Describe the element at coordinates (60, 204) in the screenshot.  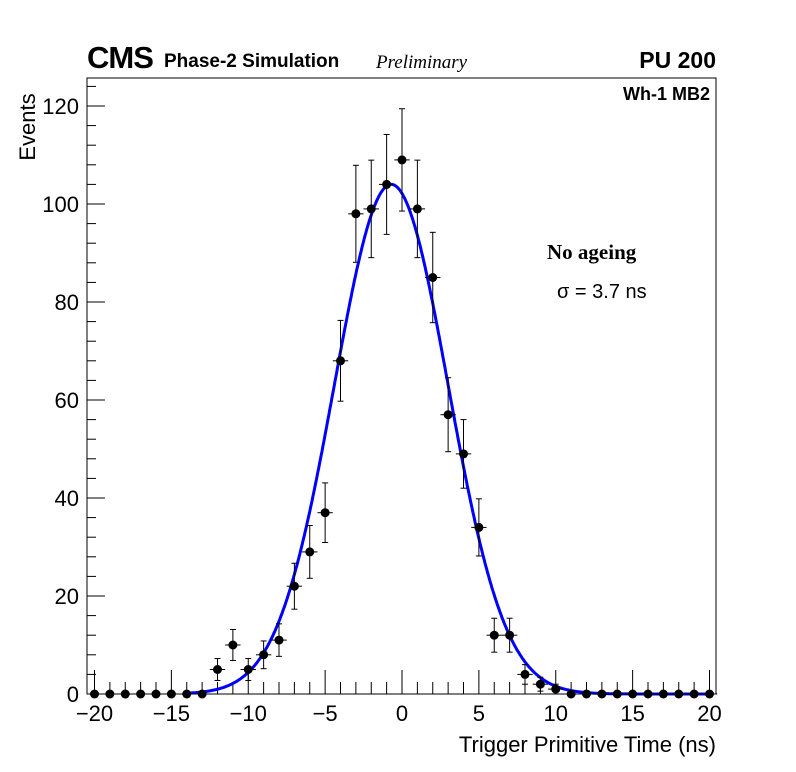
I see `y-tick-label: 100` at that location.